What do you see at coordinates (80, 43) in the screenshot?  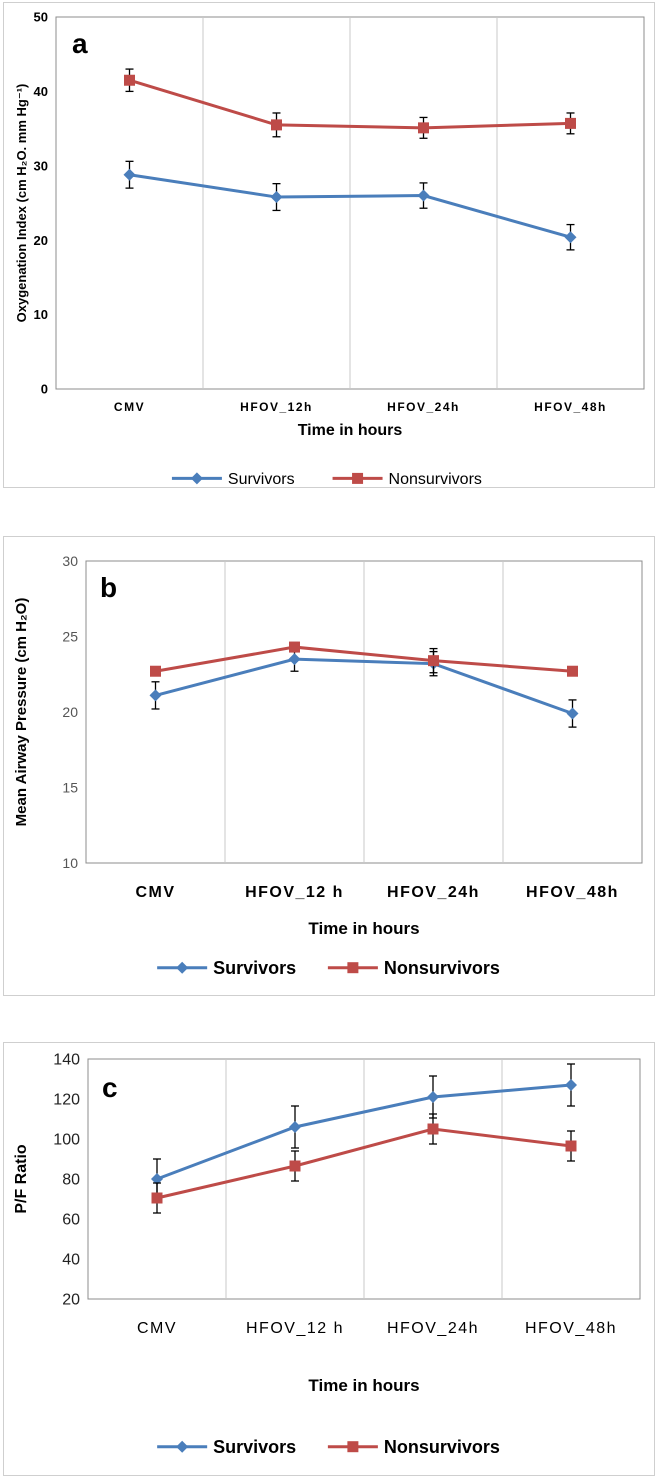 I see `panel-letter: a` at bounding box center [80, 43].